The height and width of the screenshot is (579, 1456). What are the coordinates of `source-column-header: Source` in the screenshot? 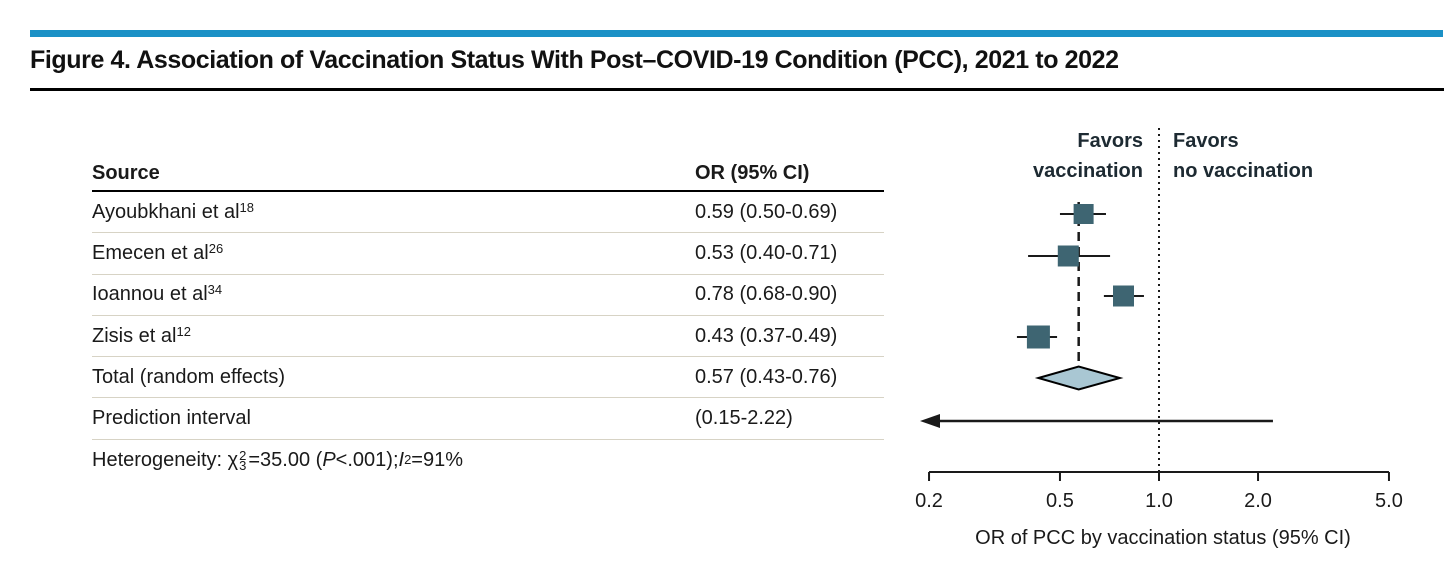 It's located at (126, 173).